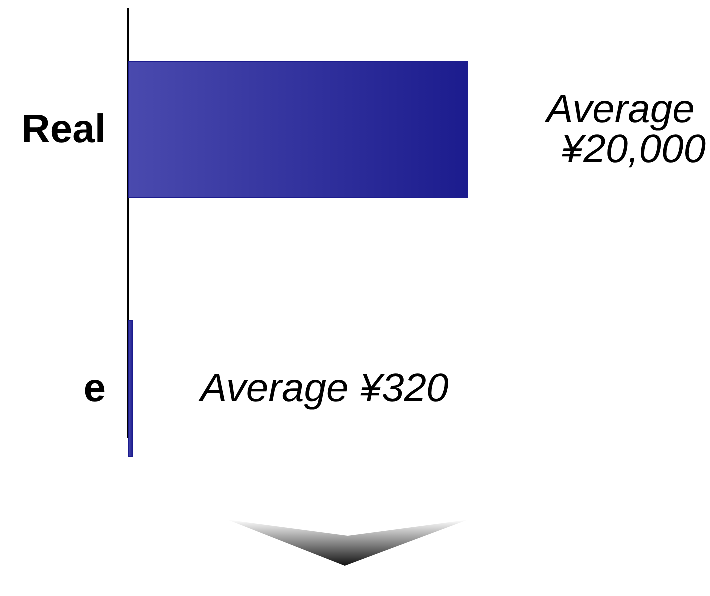 This screenshot has width=710, height=596. I want to click on data-label: Average ¥320, so click(323, 388).